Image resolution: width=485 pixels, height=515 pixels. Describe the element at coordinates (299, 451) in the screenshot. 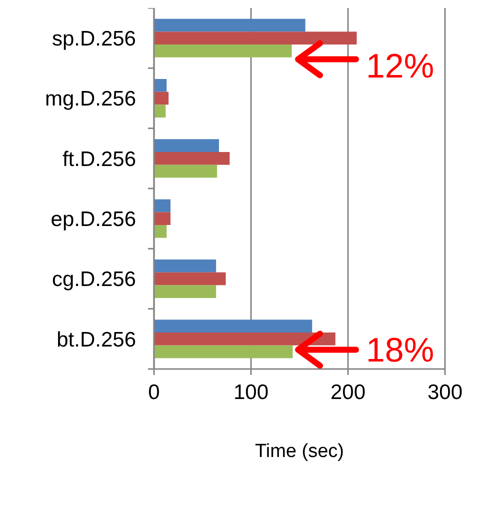

I see `x-axis-title: Time (sec)` at that location.